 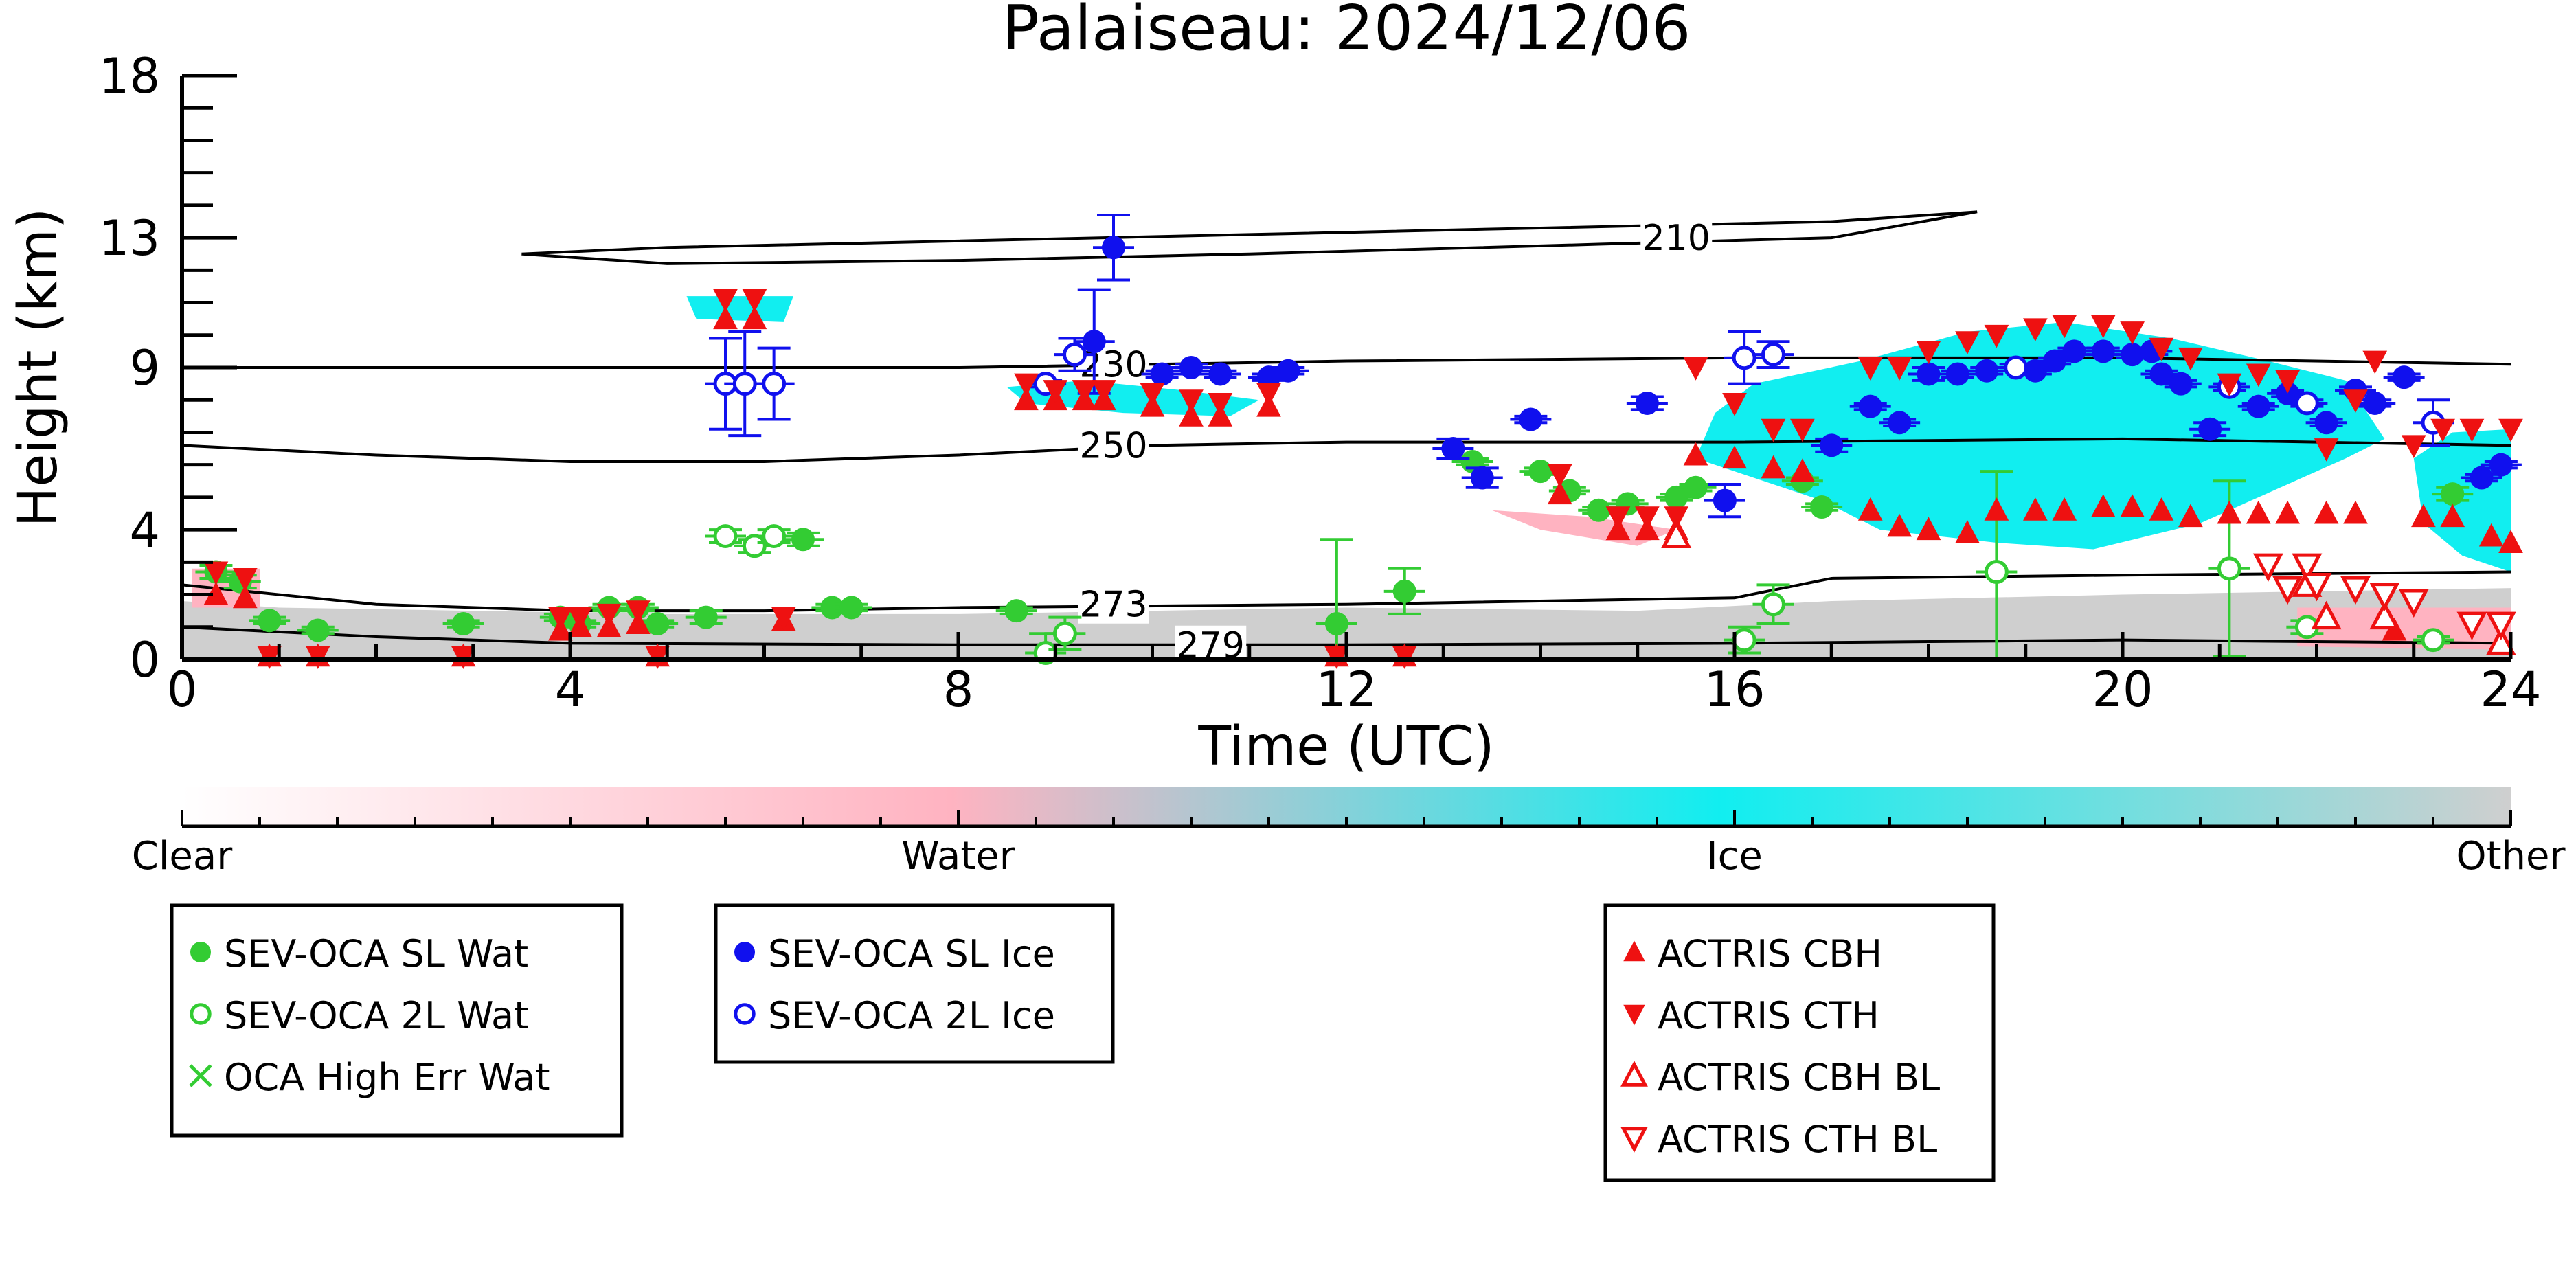 I want to click on contour-label-250: 250, so click(x=1113, y=445).